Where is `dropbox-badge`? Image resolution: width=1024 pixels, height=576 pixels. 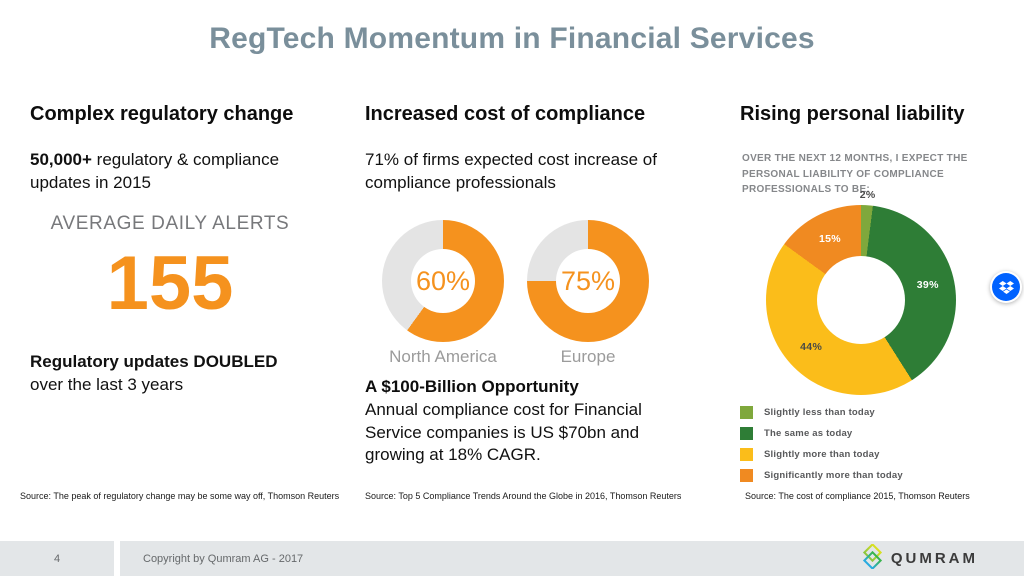 dropbox-badge is located at coordinates (1006, 287).